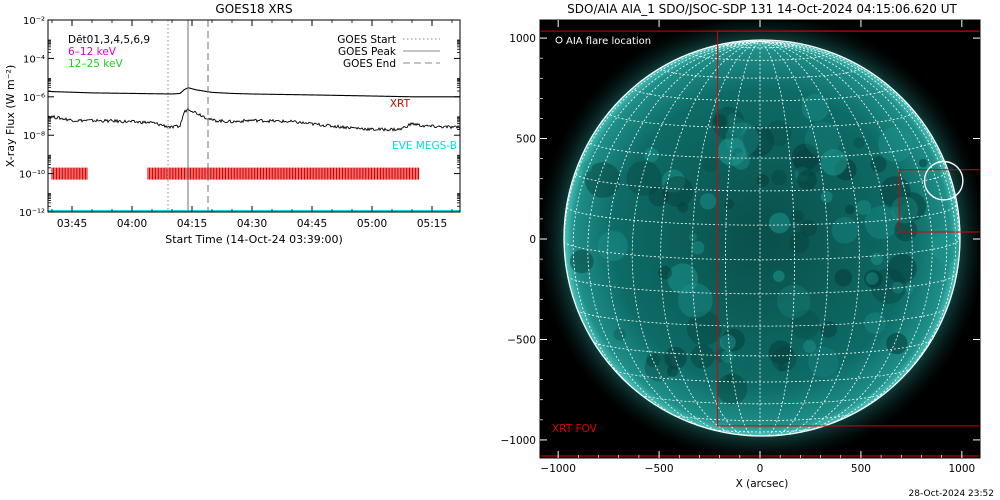 The image size is (1000, 500). What do you see at coordinates (521, 340) in the screenshot?
I see `map-y-tick-label: −500` at bounding box center [521, 340].